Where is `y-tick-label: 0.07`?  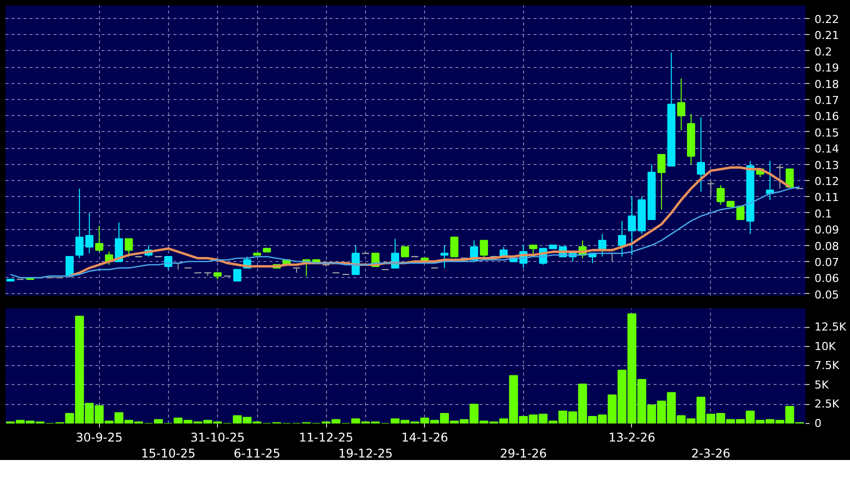 y-tick-label: 0.07 is located at coordinates (826, 262).